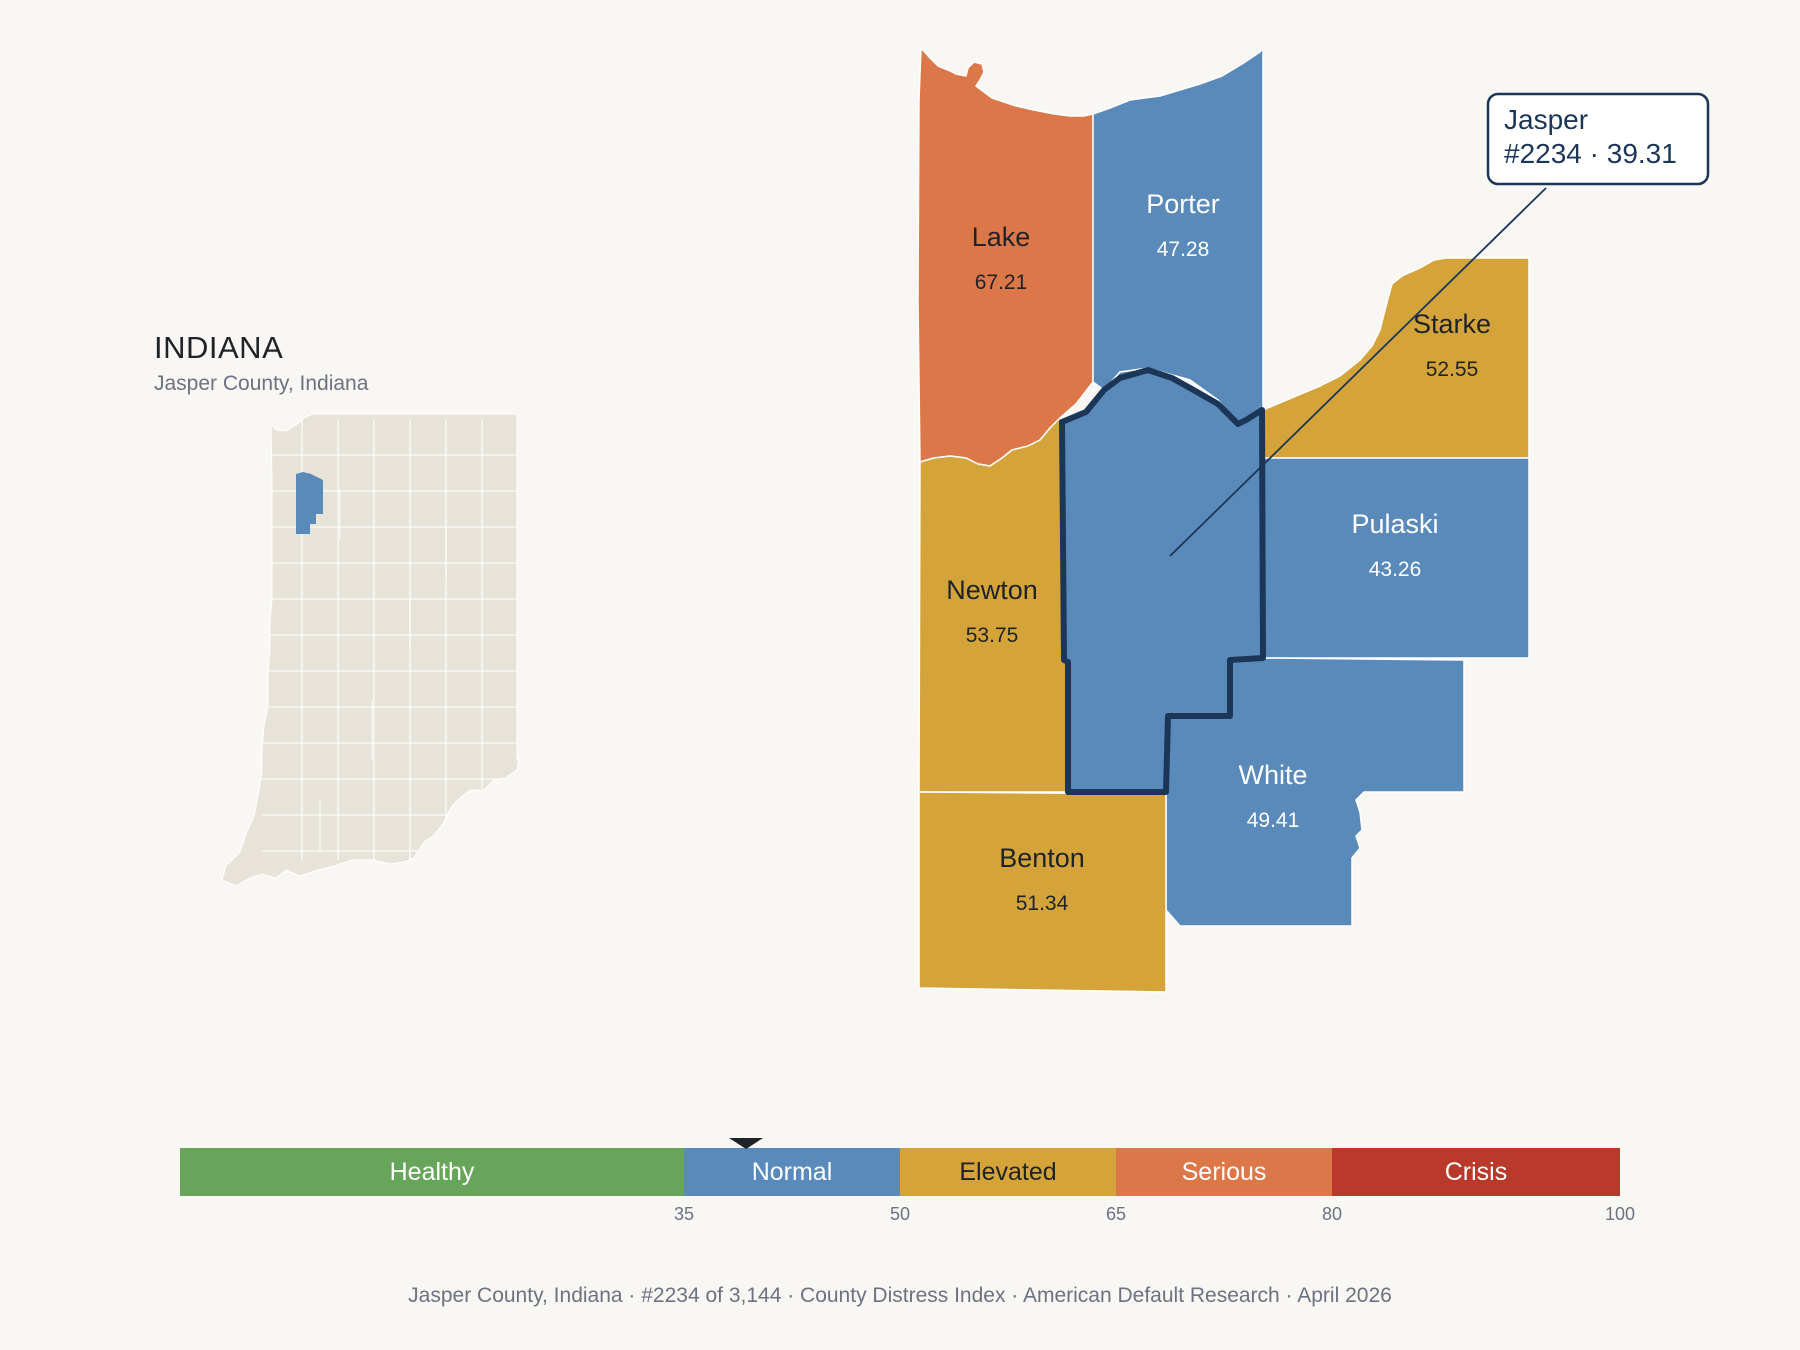  I want to click on legend-band-label: Healthy, so click(432, 1172).